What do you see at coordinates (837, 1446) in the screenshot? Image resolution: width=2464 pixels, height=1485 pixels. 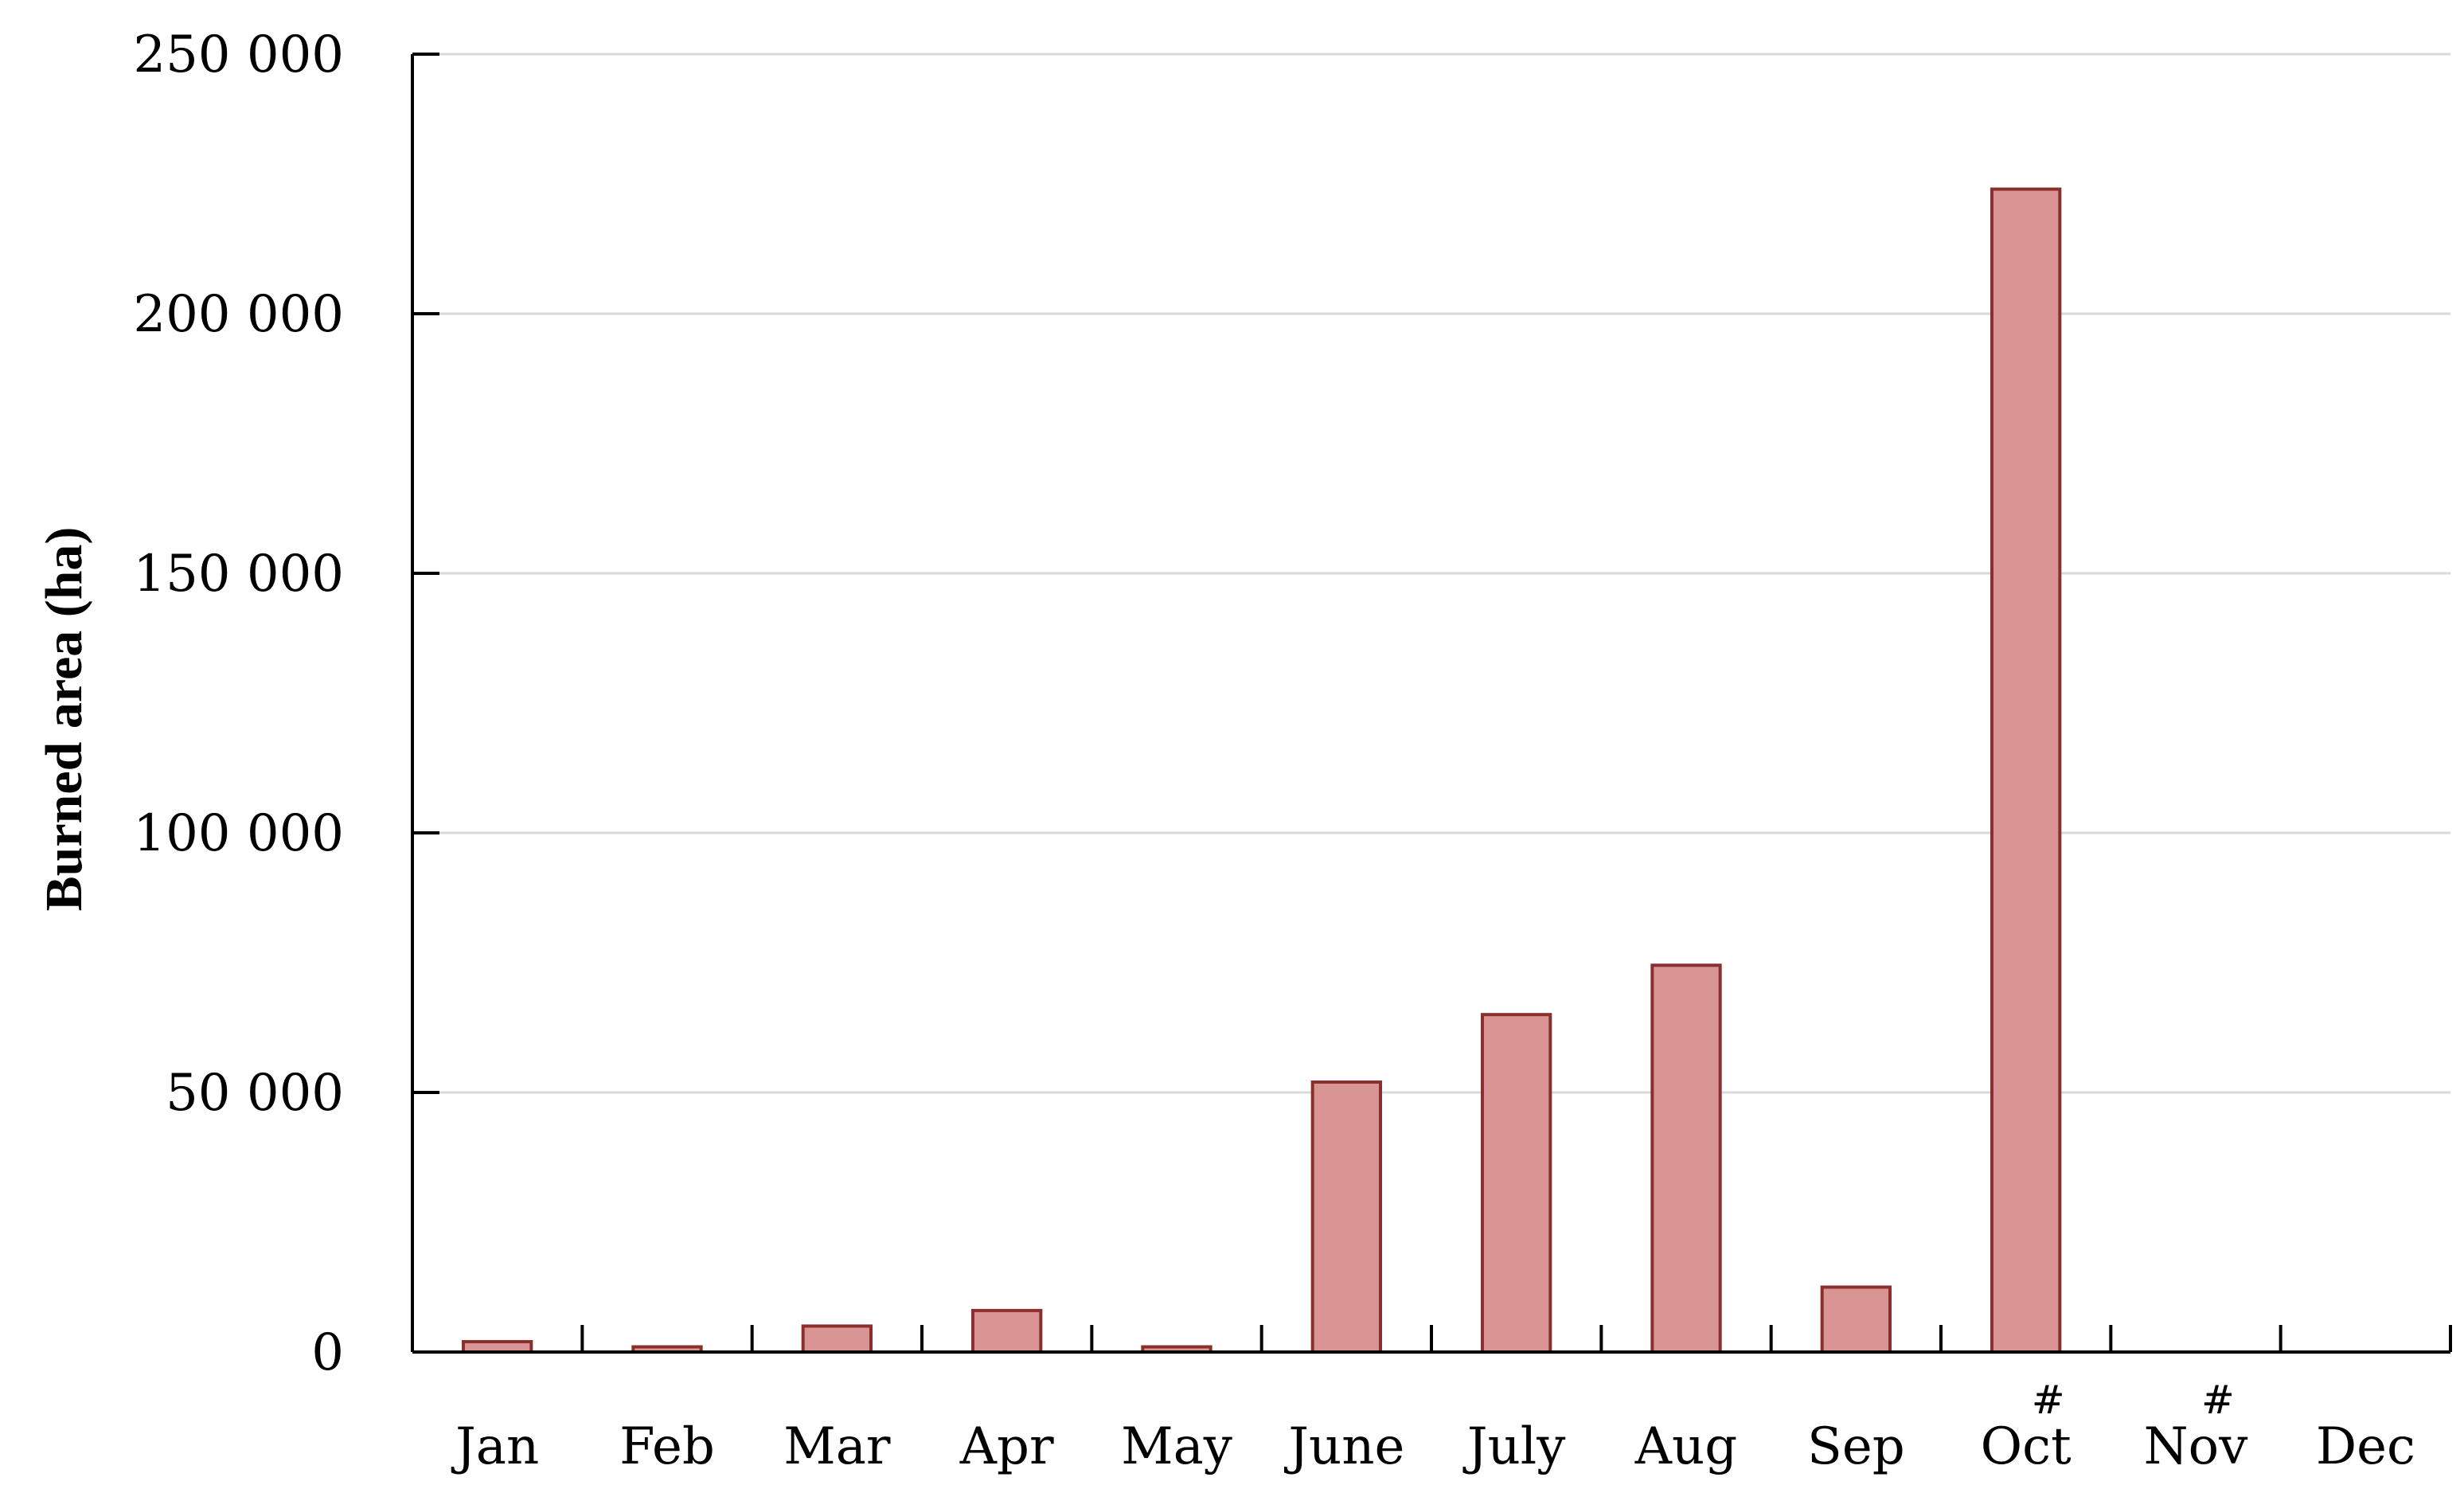 I see `x-tick-label-mar: Mar` at bounding box center [837, 1446].